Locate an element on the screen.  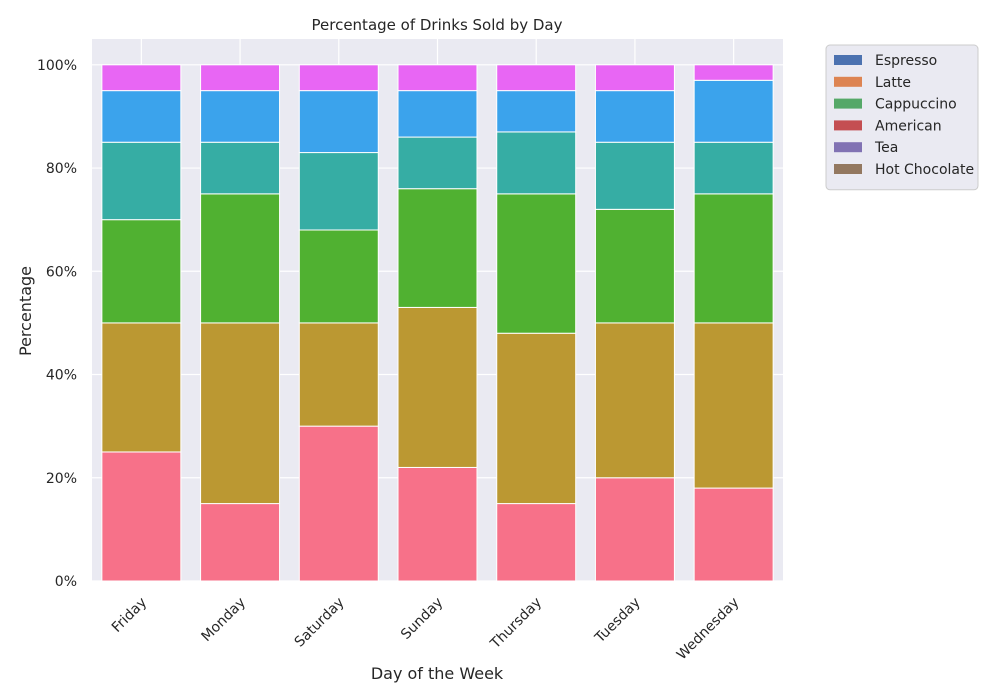
legend-label: Hot Chocolate is located at coordinates (924, 170).